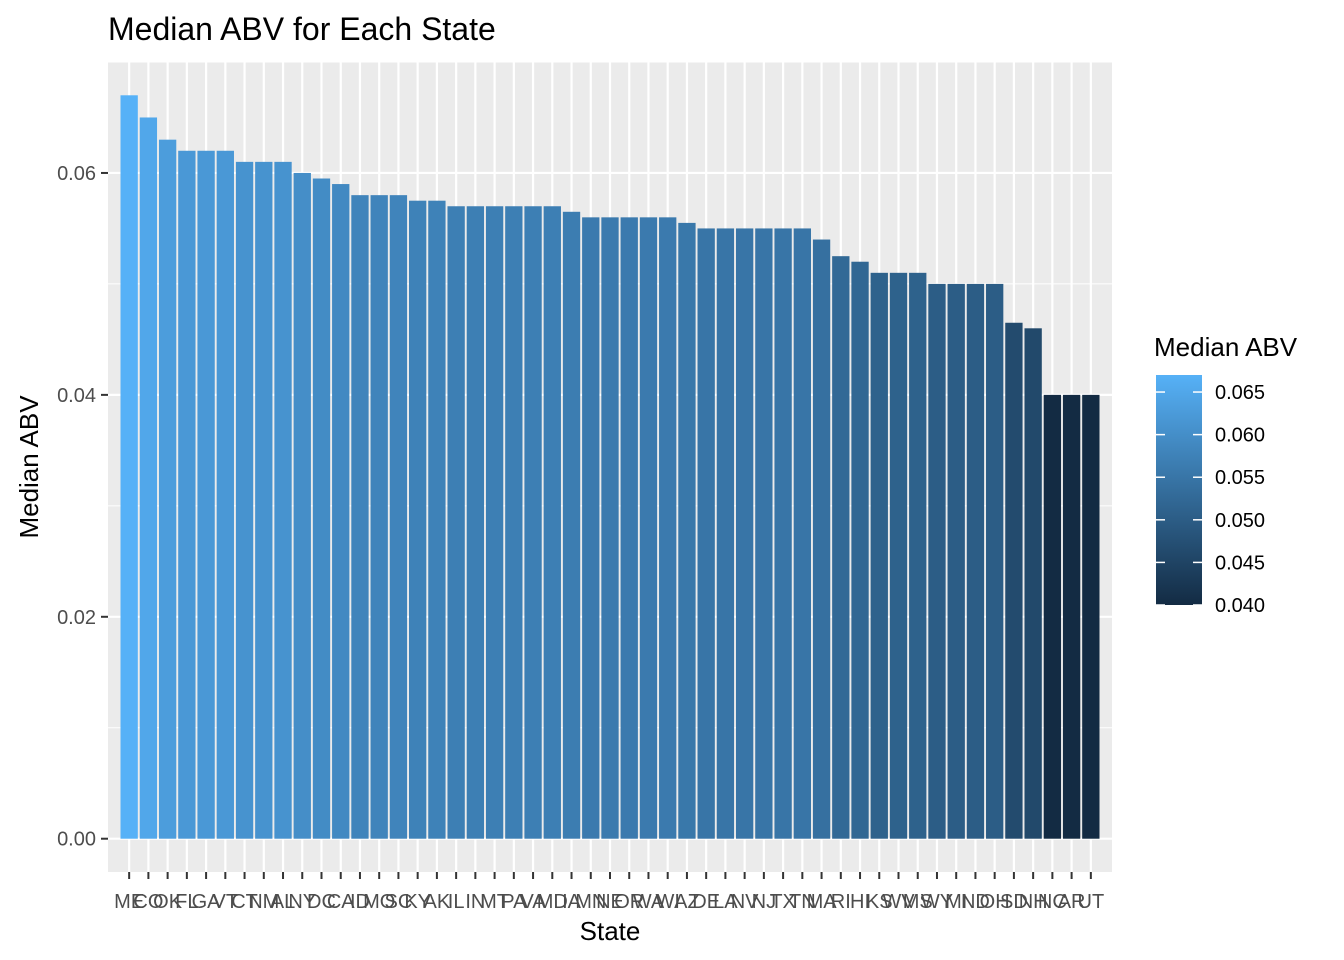  What do you see at coordinates (571, 525) in the screenshot?
I see `bar-ia` at bounding box center [571, 525].